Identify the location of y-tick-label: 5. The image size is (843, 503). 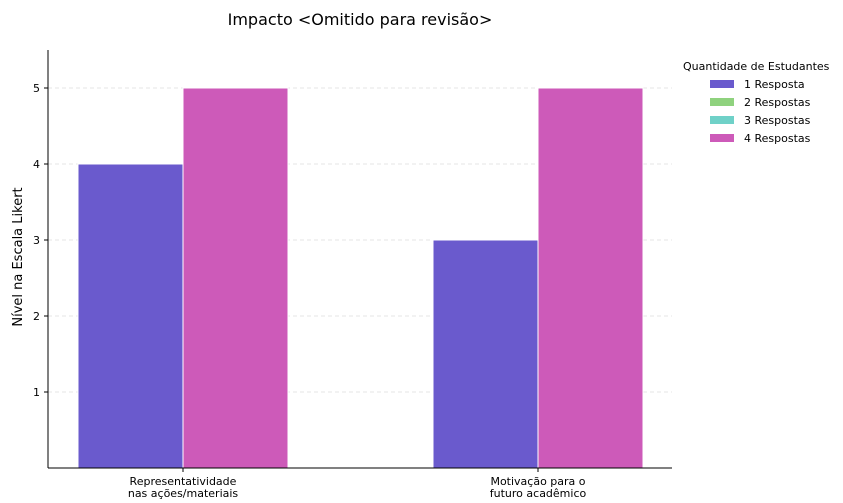
(36, 88).